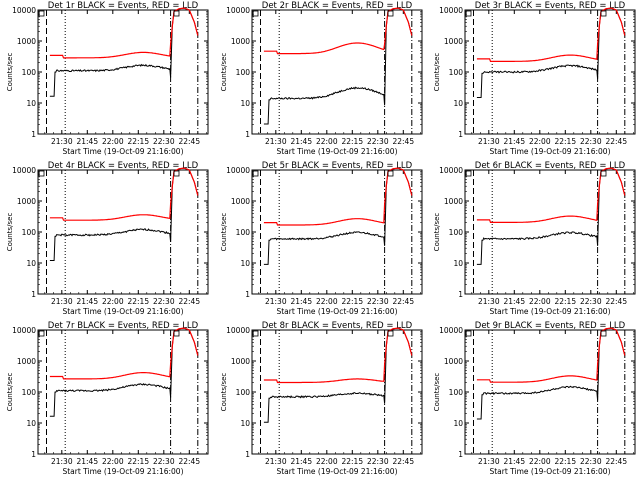 Image resolution: width=640 pixels, height=485 pixels. I want to click on panel-title: Det 8r BLACK = Events, RED = LLD, so click(337, 326).